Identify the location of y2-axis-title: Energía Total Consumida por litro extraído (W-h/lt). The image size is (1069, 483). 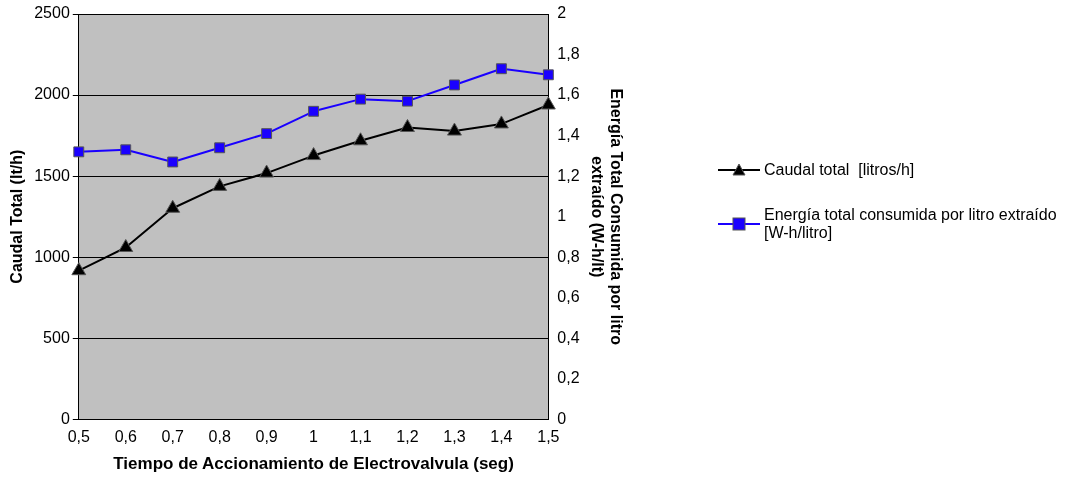
(606, 217).